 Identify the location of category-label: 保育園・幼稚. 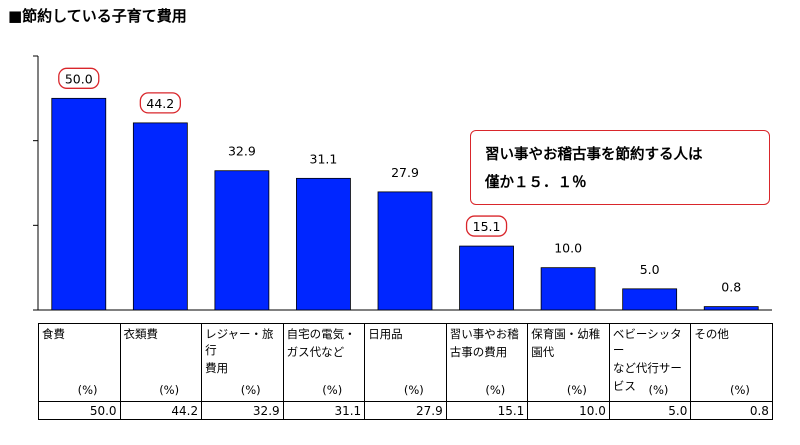
(566, 334).